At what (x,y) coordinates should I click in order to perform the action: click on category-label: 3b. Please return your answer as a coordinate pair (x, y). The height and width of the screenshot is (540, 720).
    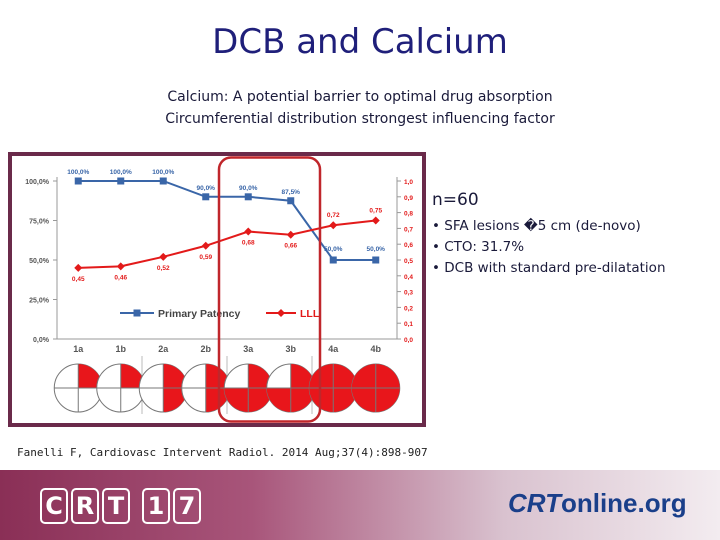
    Looking at the image, I should click on (290, 349).